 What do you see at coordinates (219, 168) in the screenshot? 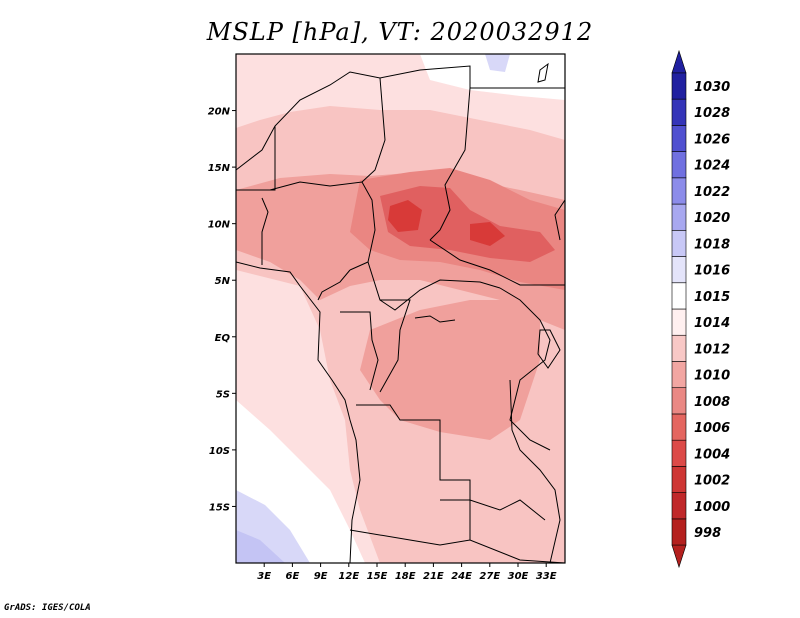
I see `y-tick-label: 15N` at bounding box center [219, 168].